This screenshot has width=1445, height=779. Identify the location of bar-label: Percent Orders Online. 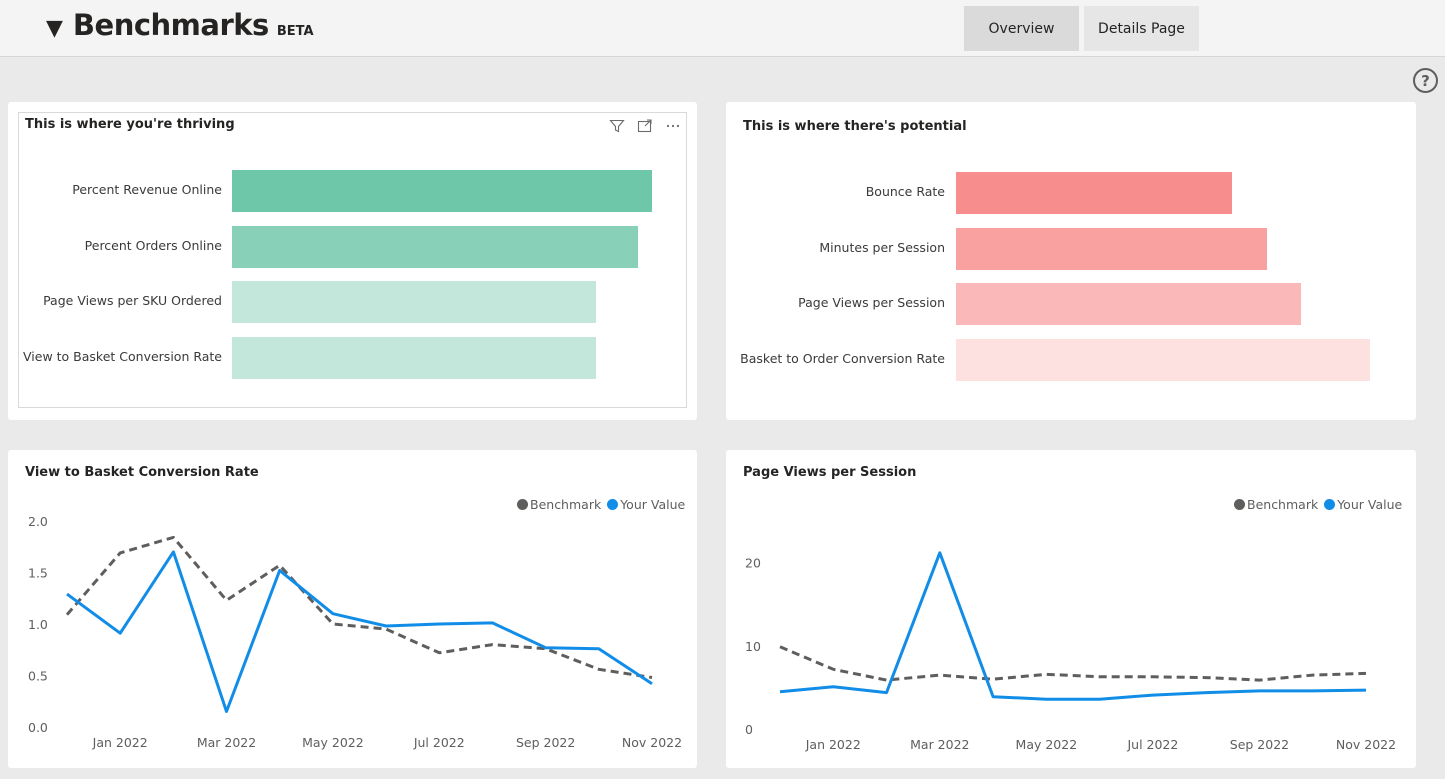
(153, 245).